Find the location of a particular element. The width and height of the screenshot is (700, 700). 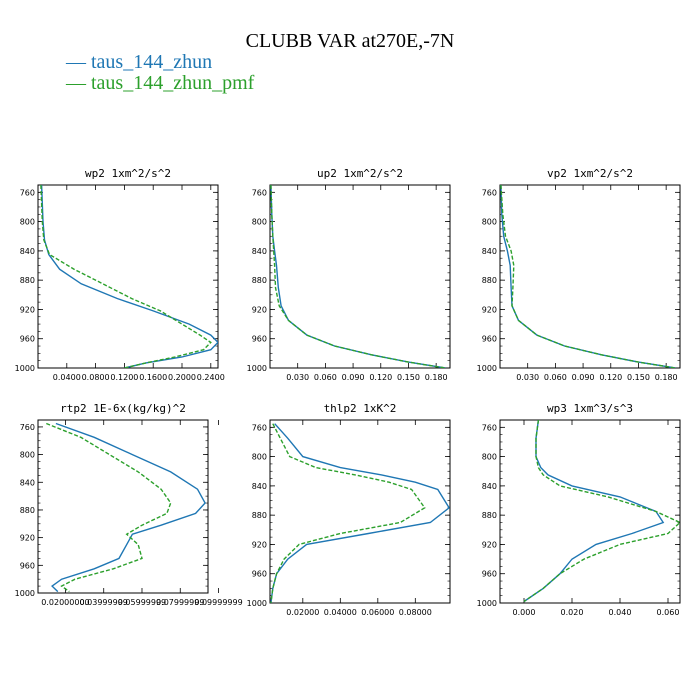

x-tick-label-2-1: 0.060 is located at coordinates (325, 377).